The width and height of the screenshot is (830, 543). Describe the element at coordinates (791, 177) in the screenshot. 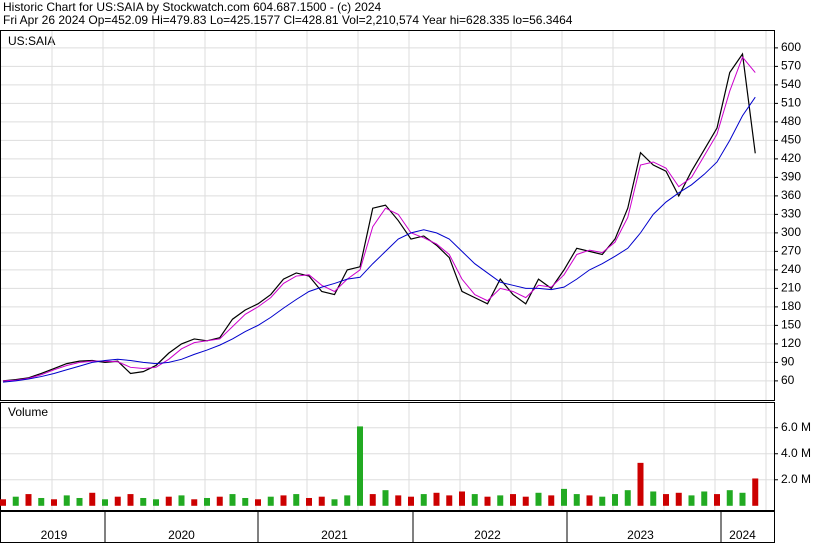

I see `y-tick-label: 390` at that location.